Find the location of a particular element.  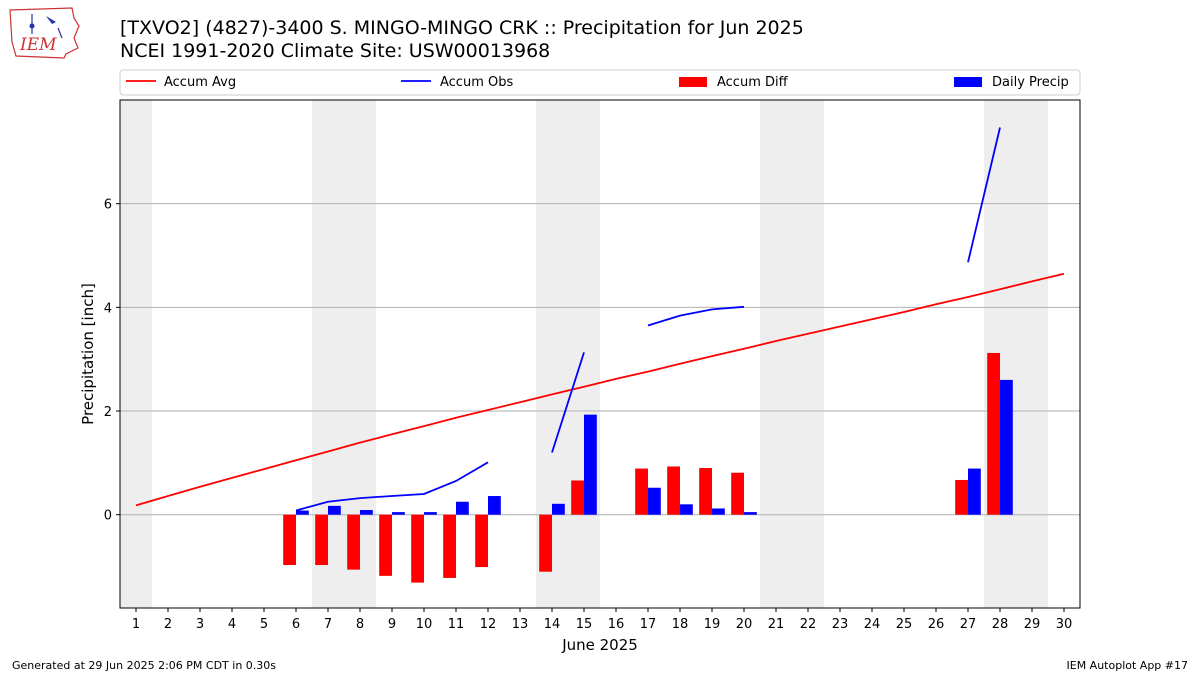

y-axis-ticks: 0 2 4 6 is located at coordinates (112, 361).